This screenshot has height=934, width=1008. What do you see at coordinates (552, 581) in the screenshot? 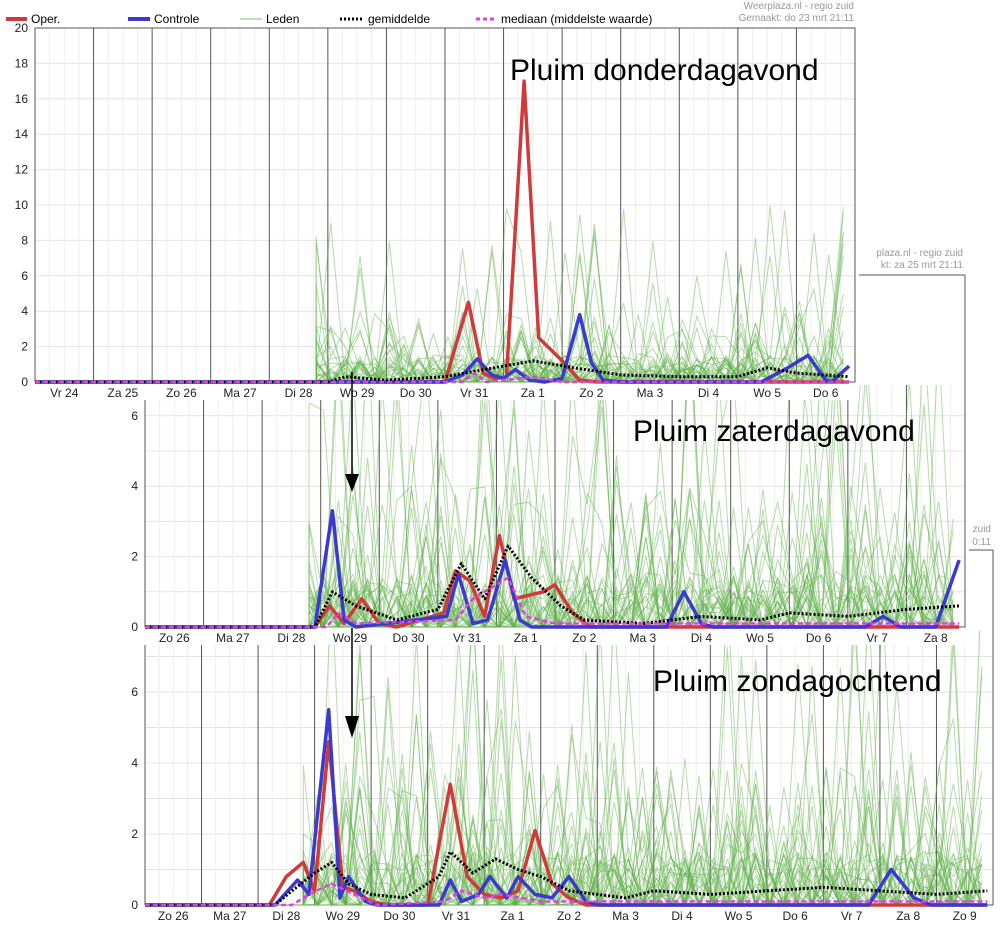
I see `series-line-oper` at bounding box center [552, 581].